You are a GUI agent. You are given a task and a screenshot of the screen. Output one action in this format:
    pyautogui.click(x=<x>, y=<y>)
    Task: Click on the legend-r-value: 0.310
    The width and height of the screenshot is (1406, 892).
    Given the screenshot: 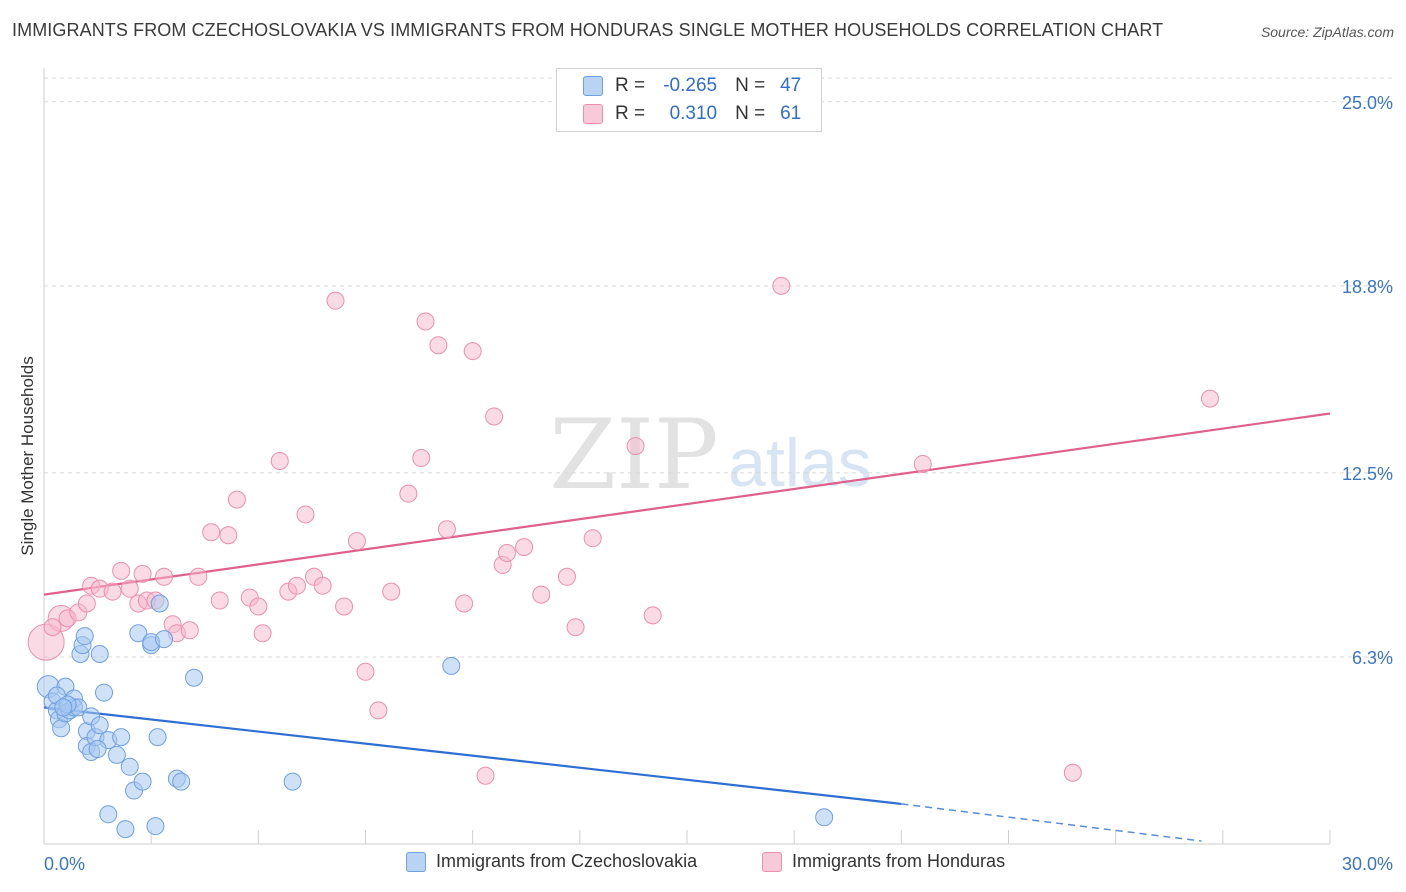 What is the action you would take?
    pyautogui.click(x=693, y=113)
    